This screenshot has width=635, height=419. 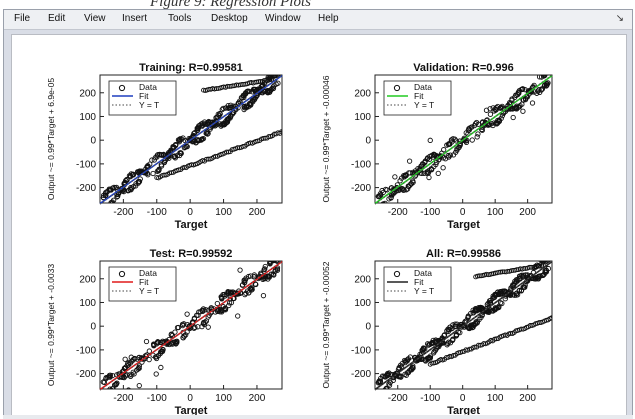 I want to click on identity-line, so click(x=191, y=325).